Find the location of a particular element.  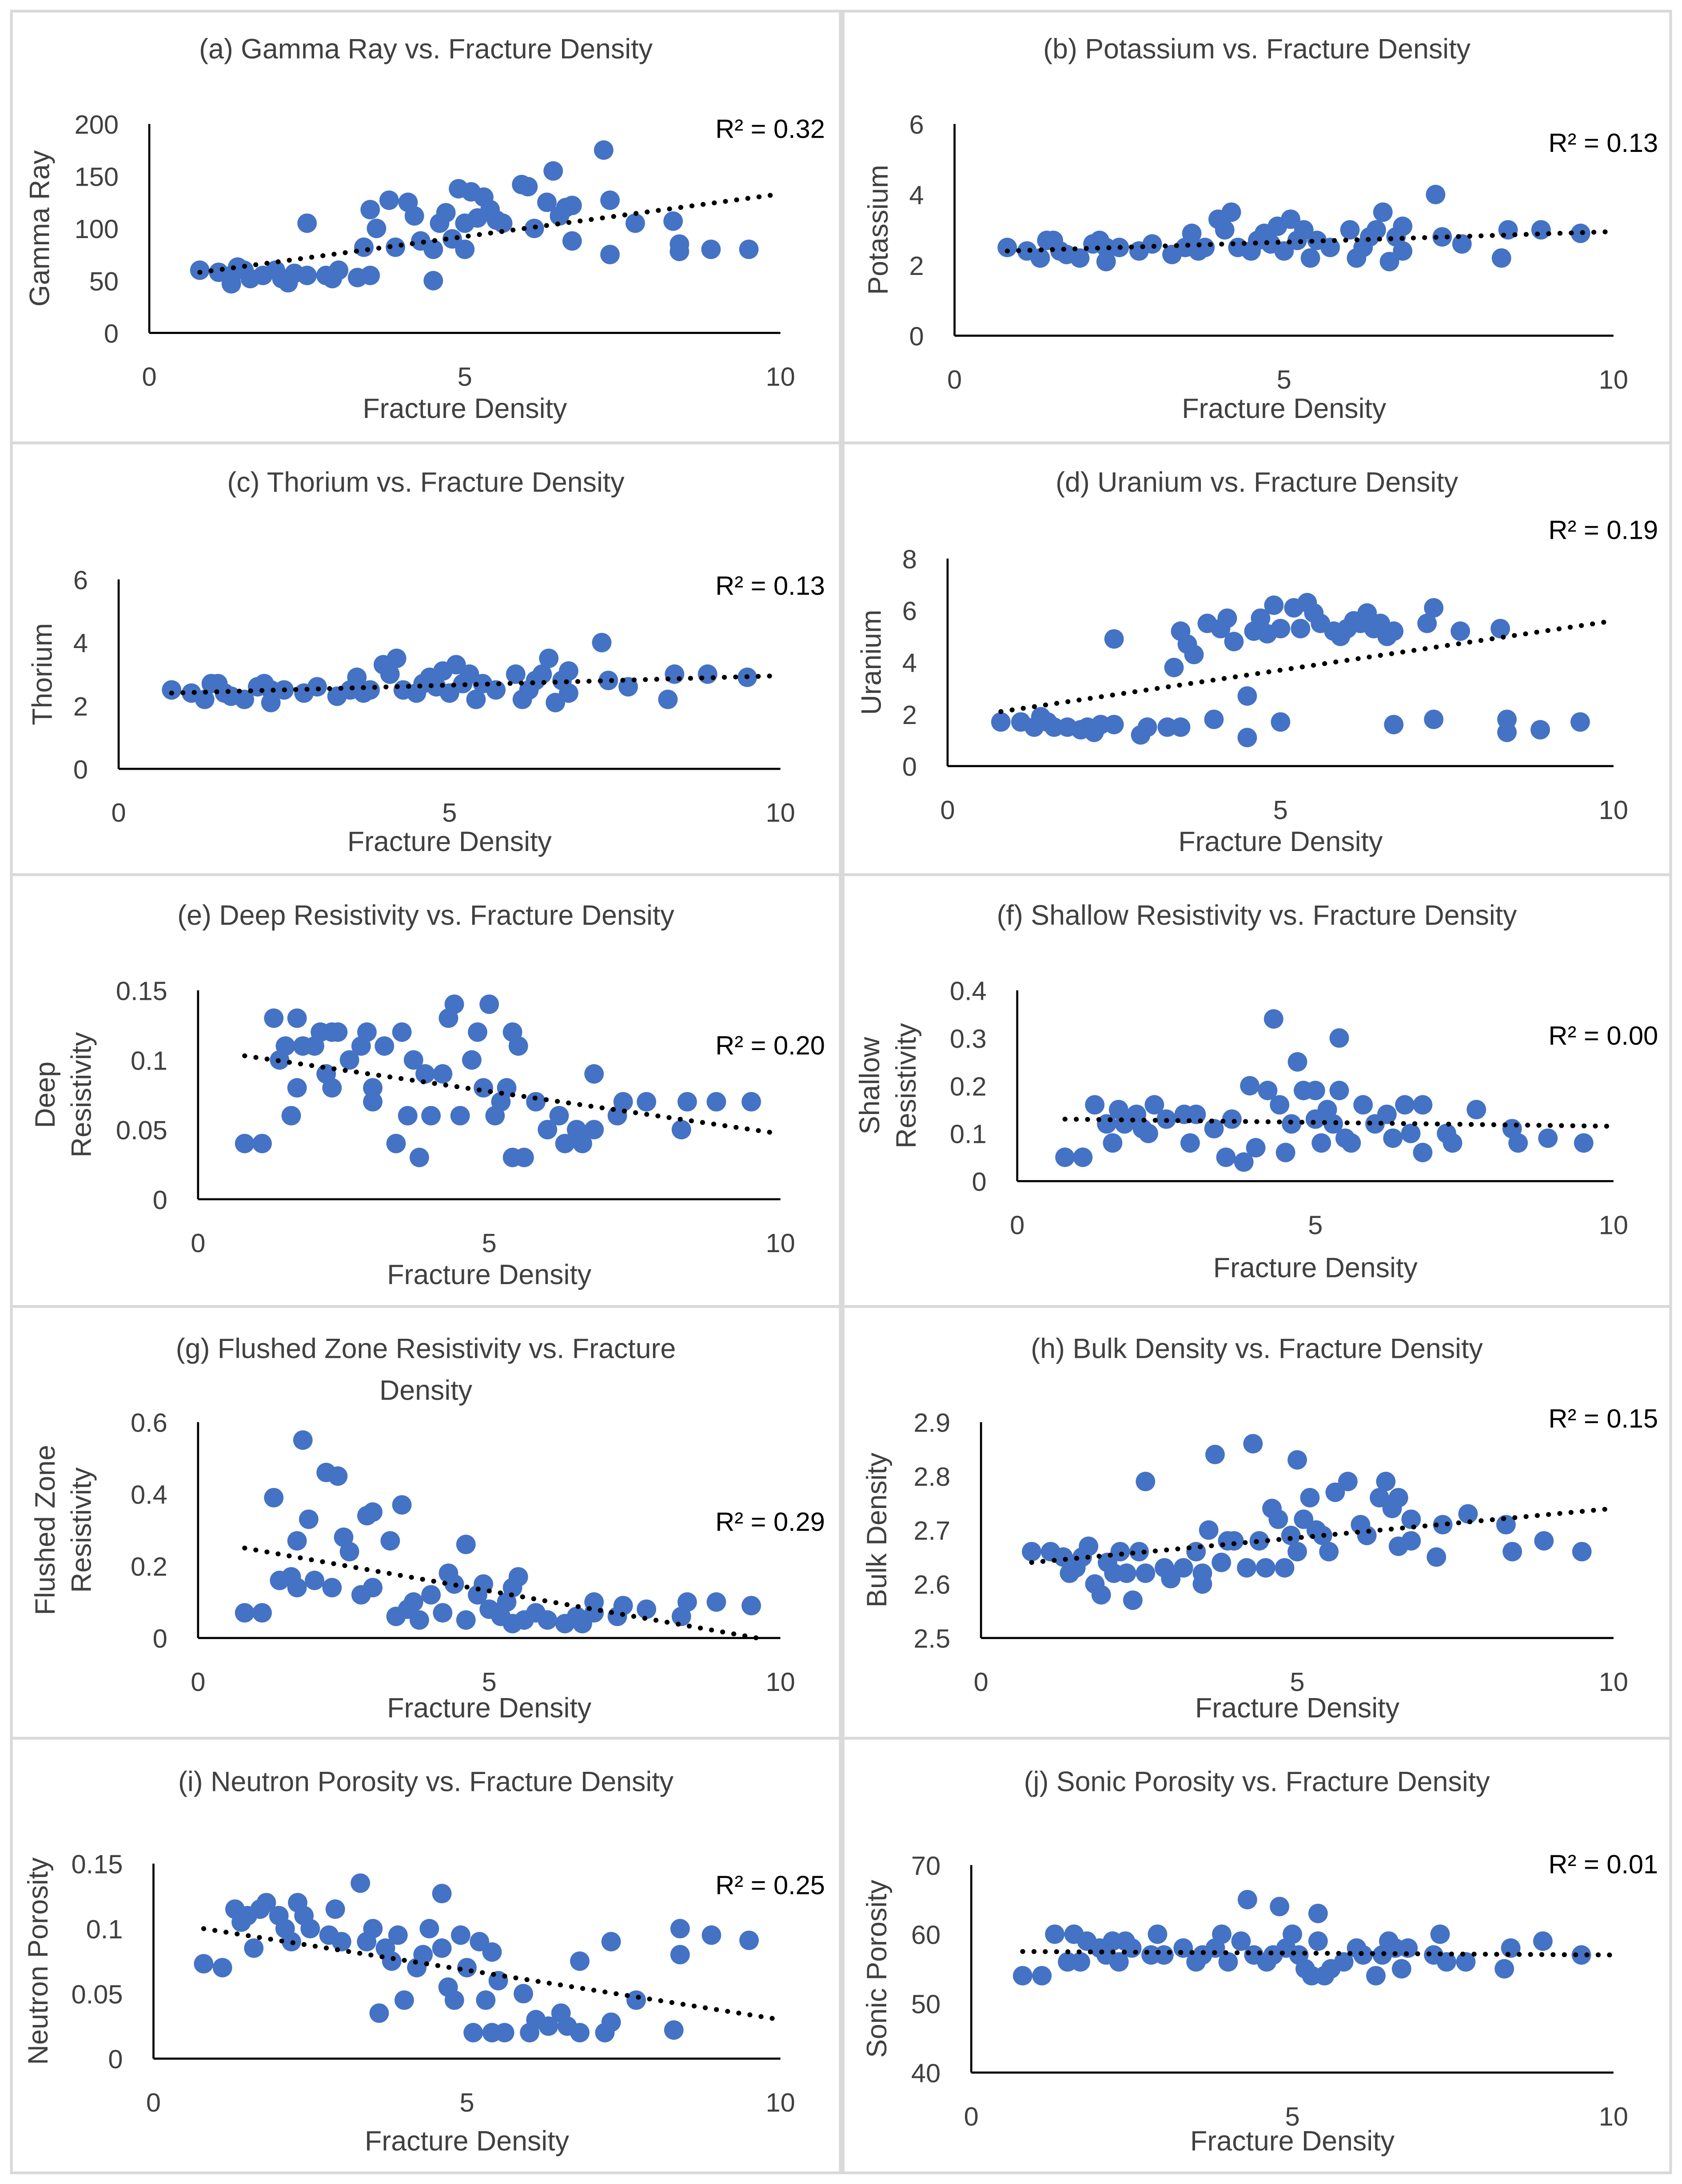

chart-title: (j) Sonic Porosity vs. Fracture Density is located at coordinates (1257, 1782).